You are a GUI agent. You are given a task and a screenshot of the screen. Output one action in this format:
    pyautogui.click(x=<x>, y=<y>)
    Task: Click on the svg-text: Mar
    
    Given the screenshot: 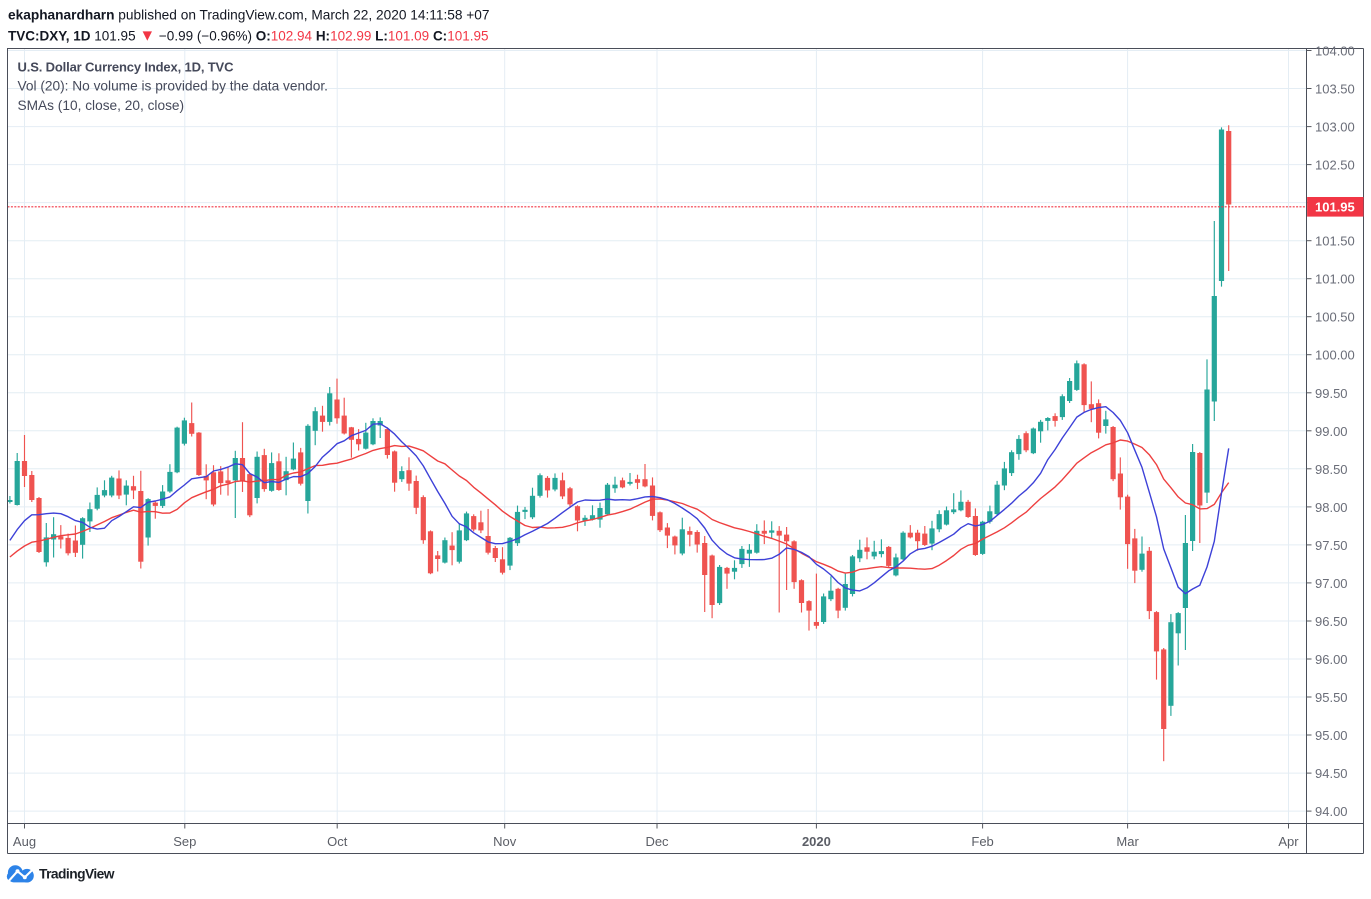 What is the action you would take?
    pyautogui.click(x=1127, y=841)
    